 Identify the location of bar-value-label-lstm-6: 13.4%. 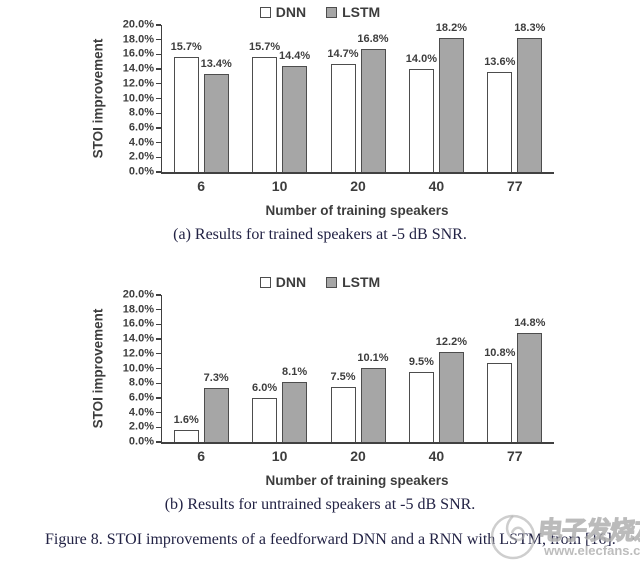
(216, 63).